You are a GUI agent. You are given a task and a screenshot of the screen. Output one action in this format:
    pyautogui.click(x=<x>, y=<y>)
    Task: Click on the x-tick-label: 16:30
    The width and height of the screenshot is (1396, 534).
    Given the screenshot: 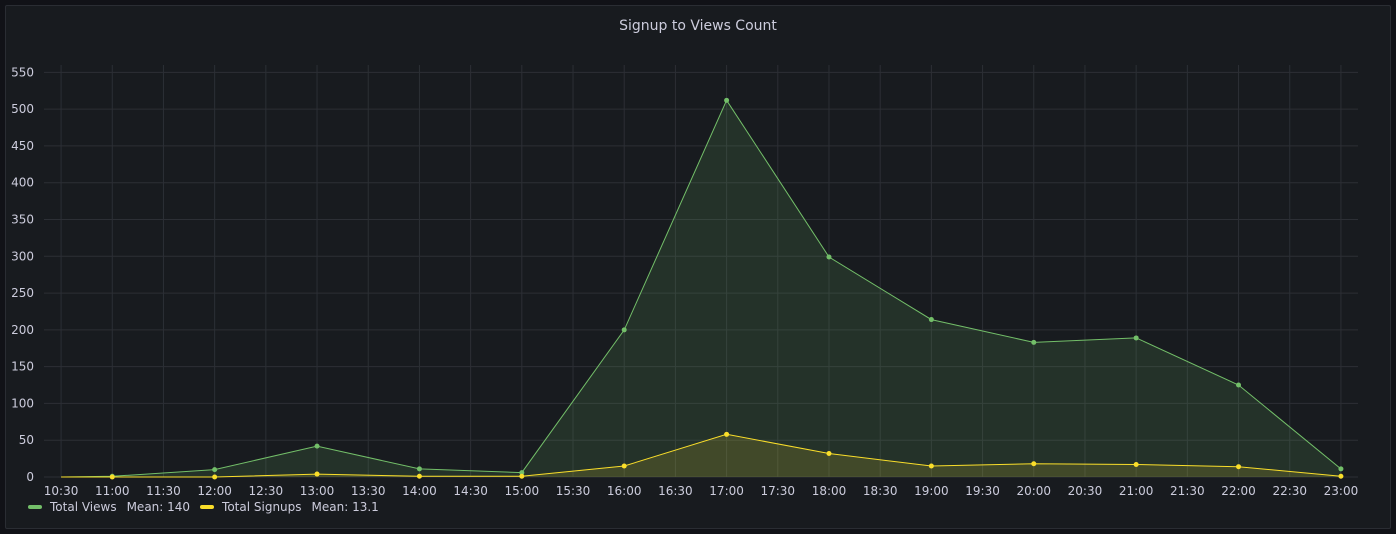 What is the action you would take?
    pyautogui.click(x=675, y=491)
    